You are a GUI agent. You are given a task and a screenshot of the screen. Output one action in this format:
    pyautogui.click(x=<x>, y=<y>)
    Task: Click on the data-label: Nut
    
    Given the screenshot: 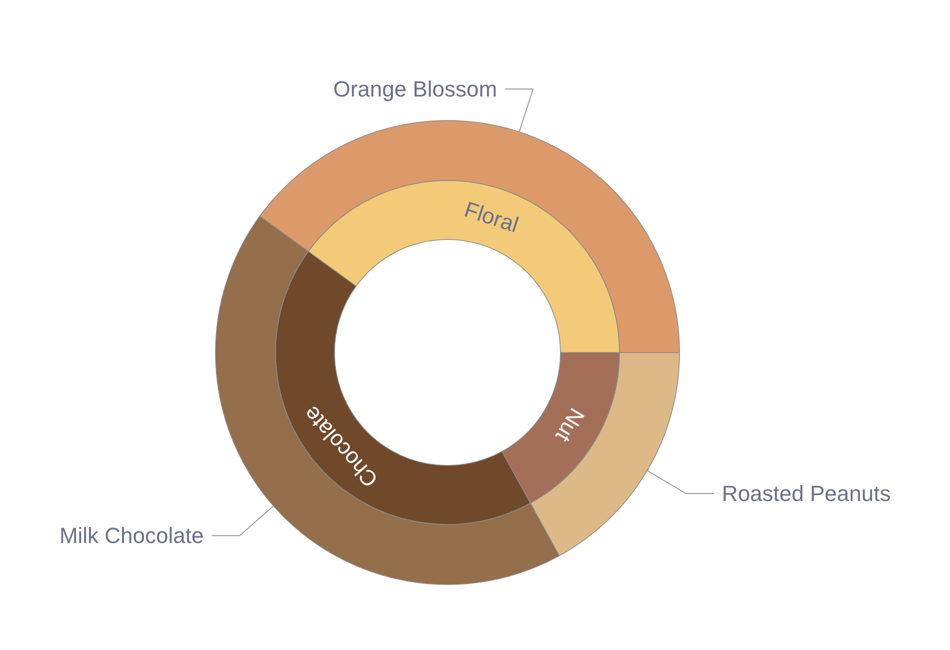 What is the action you would take?
    pyautogui.click(x=570, y=425)
    